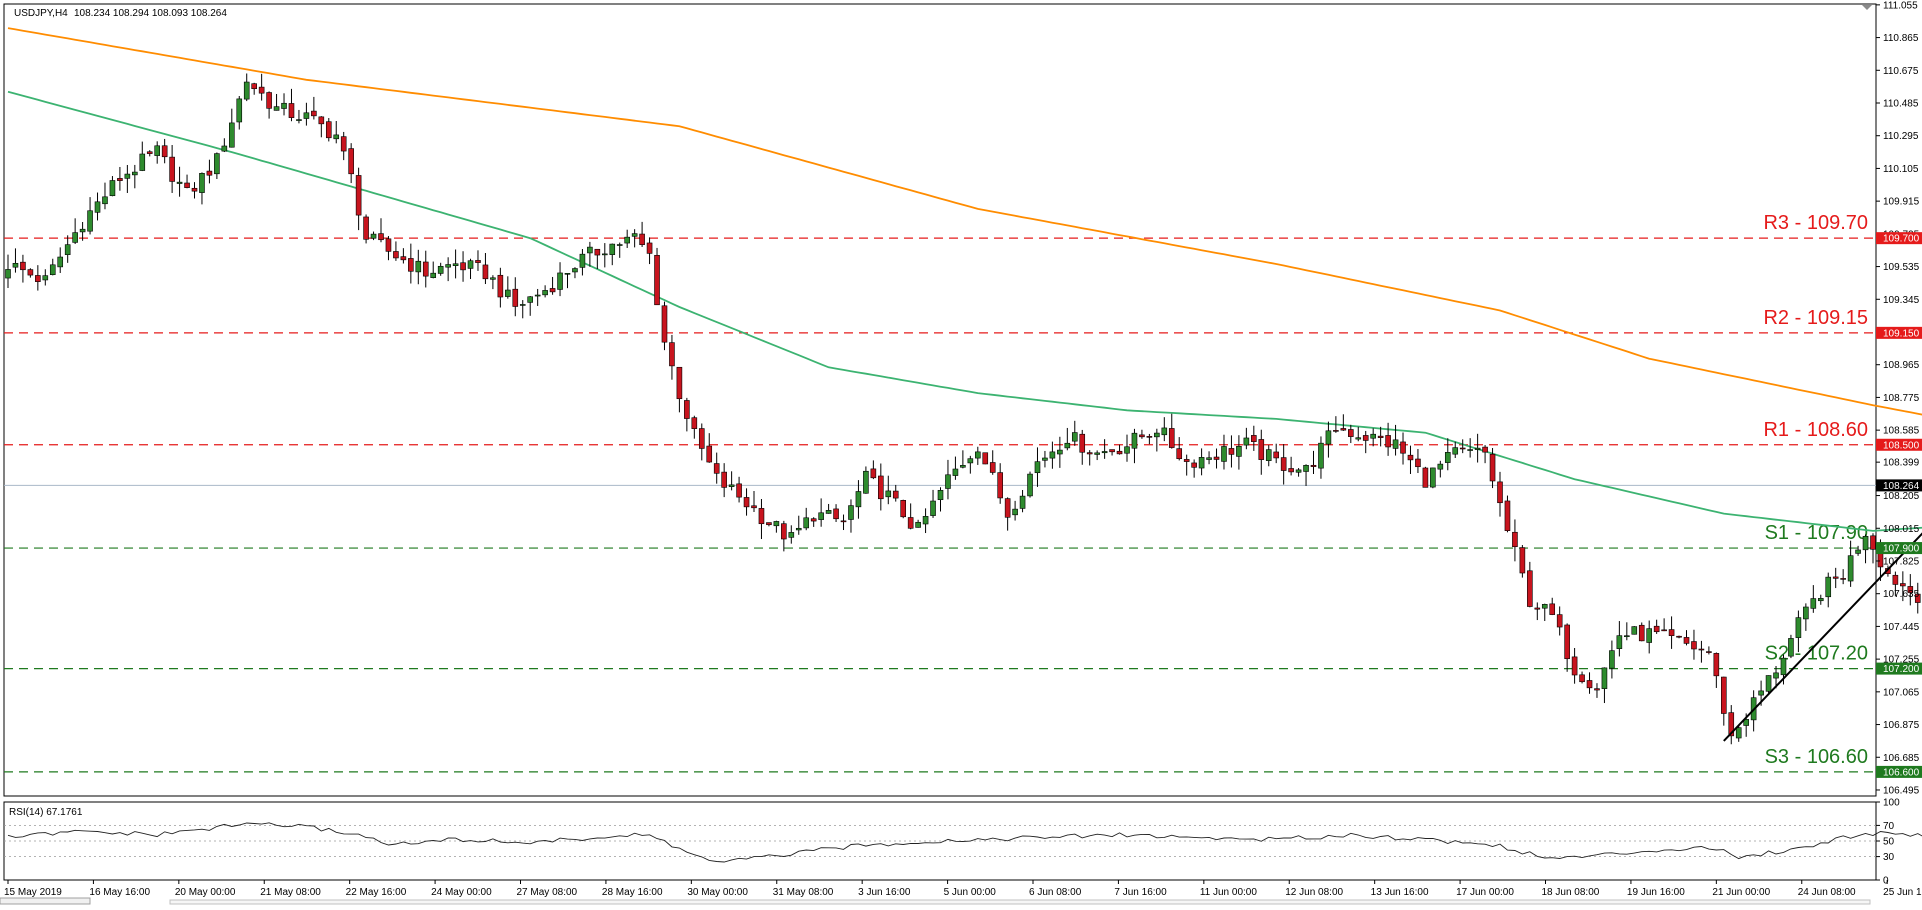 This screenshot has width=1922, height=910. Describe the element at coordinates (1901, 431) in the screenshot. I see `y-tick-label: 108.585` at that location.